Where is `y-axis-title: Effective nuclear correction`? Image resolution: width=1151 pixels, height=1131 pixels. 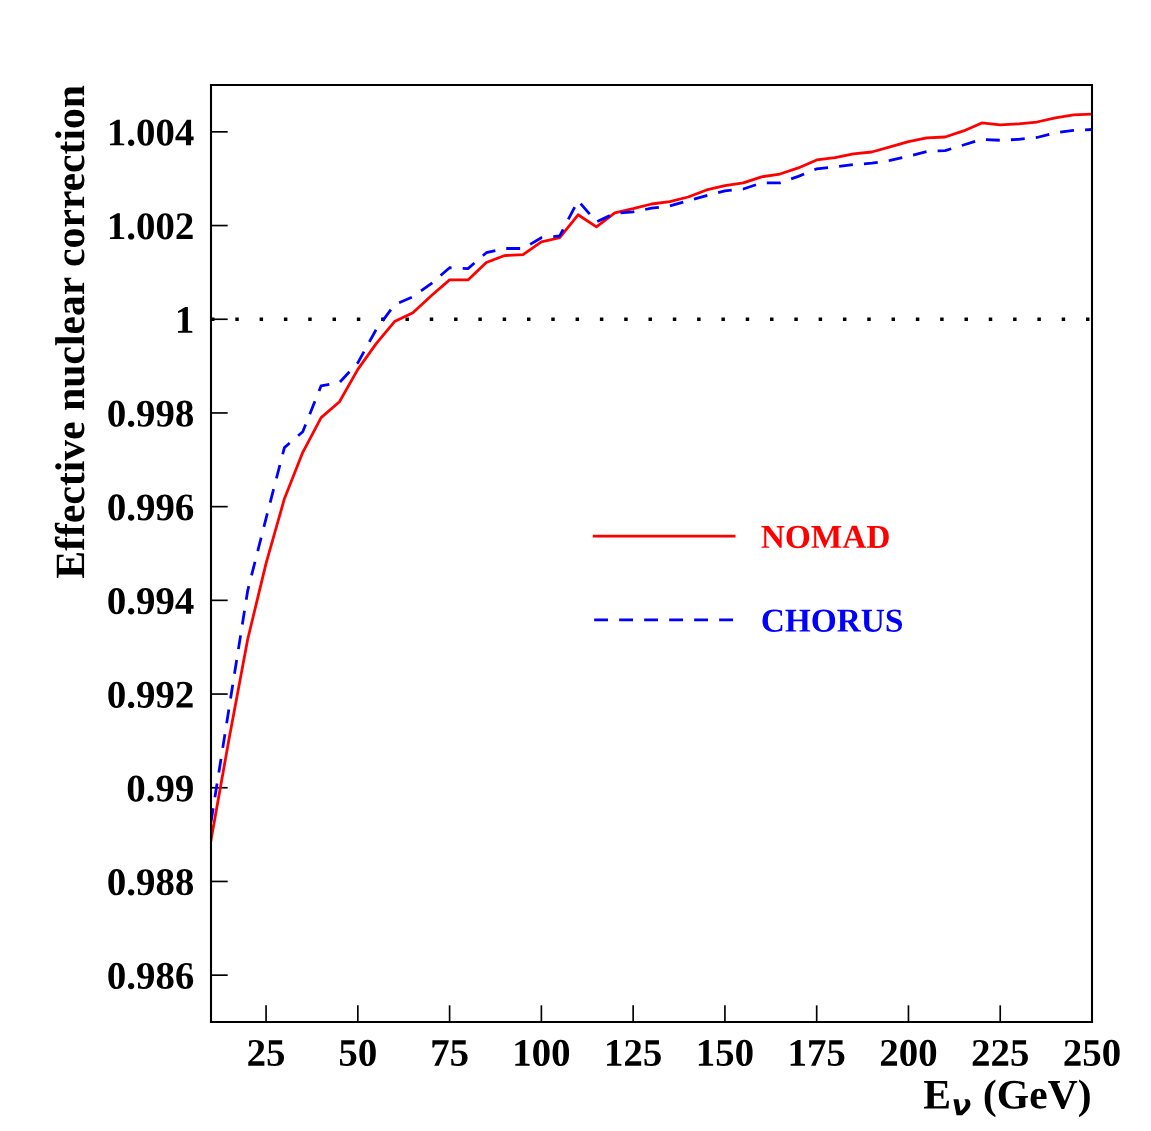 y-axis-title: Effective nuclear correction is located at coordinates (69, 331).